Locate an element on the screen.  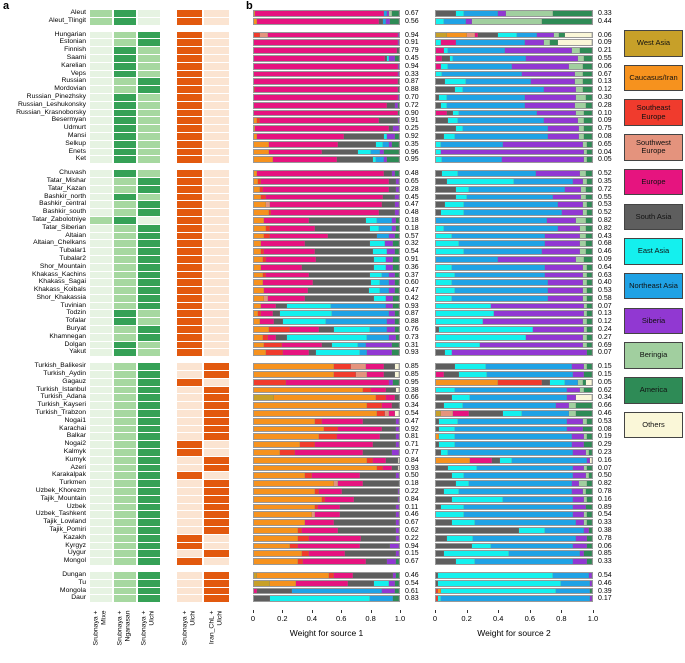
population-label: Russian is located at coordinates (73, 81).